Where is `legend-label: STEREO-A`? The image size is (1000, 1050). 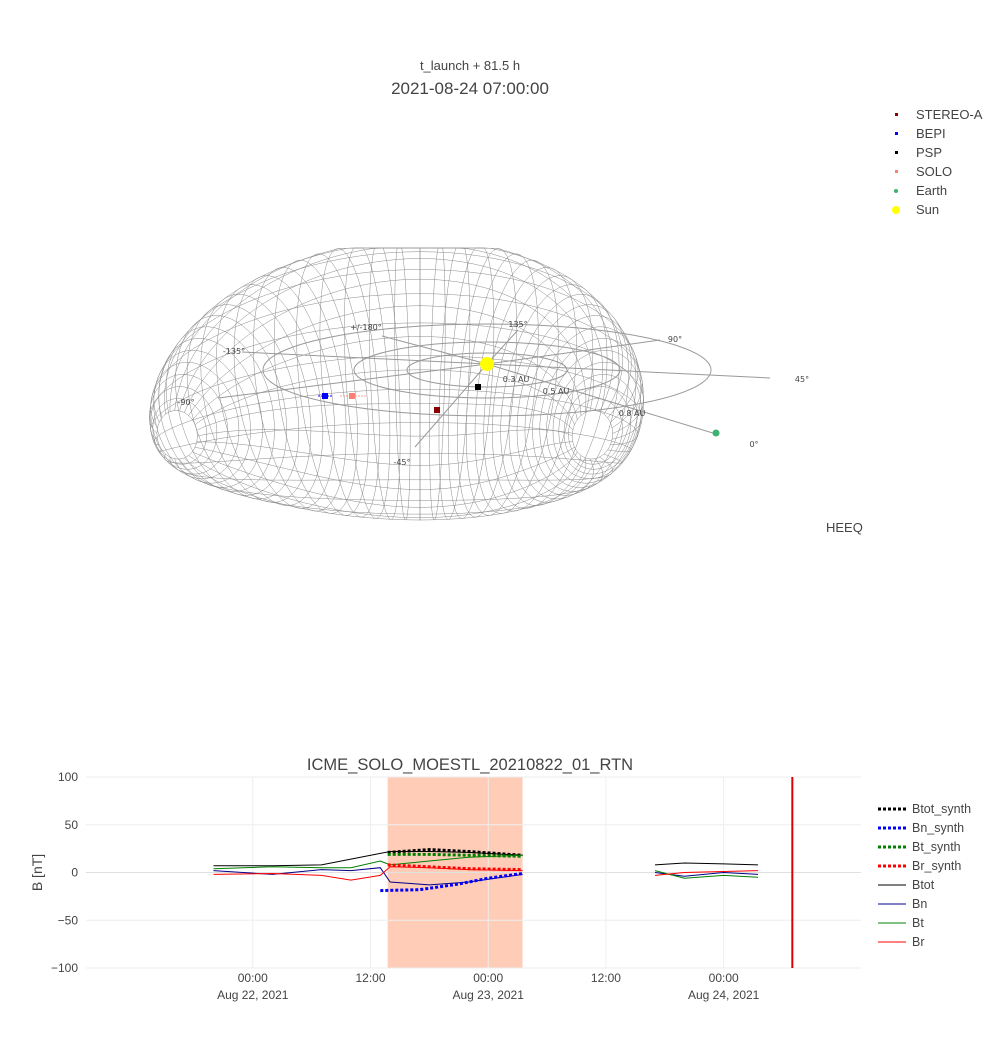 legend-label: STEREO-A is located at coordinates (949, 114).